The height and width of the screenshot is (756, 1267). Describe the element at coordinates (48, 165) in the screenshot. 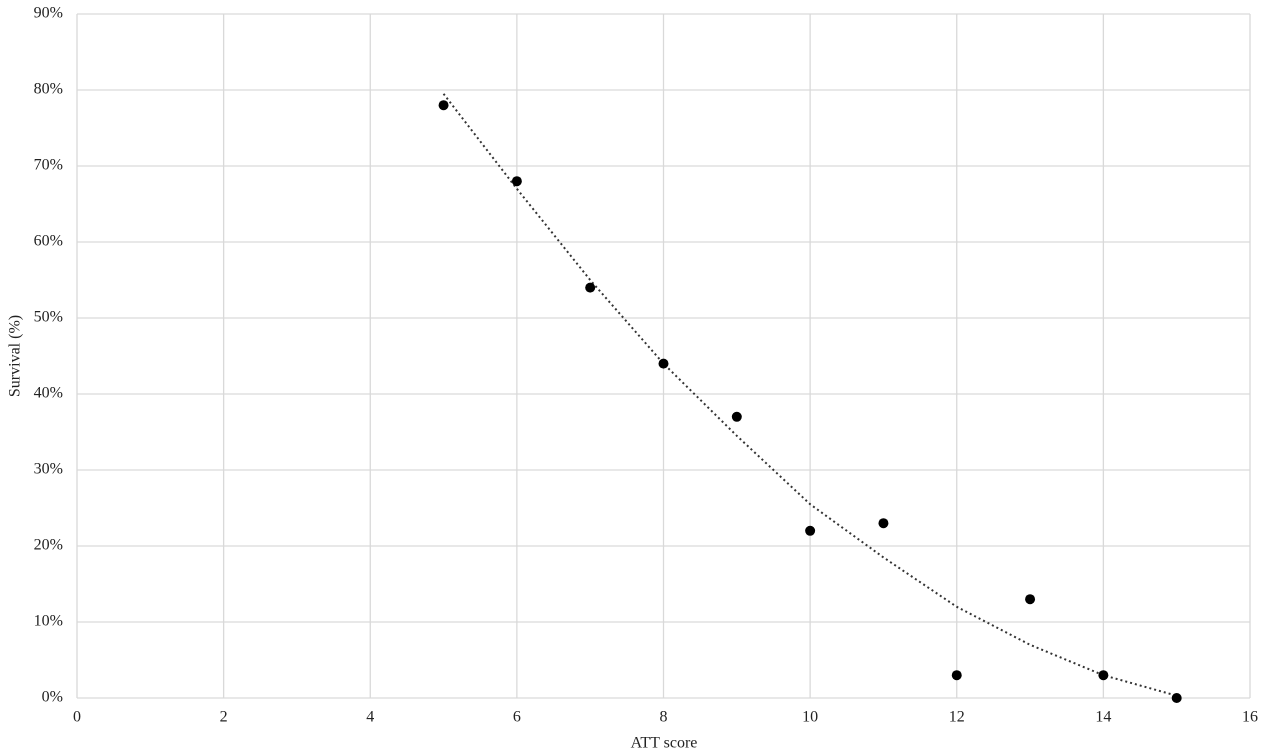

I see `y-tick-label: 70%` at that location.